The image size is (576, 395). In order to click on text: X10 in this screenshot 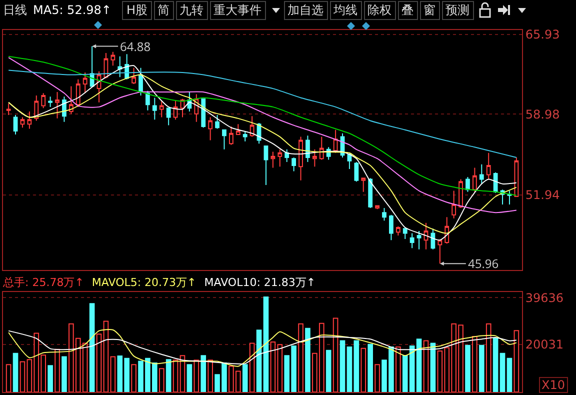, I will do `click(553, 385)`.